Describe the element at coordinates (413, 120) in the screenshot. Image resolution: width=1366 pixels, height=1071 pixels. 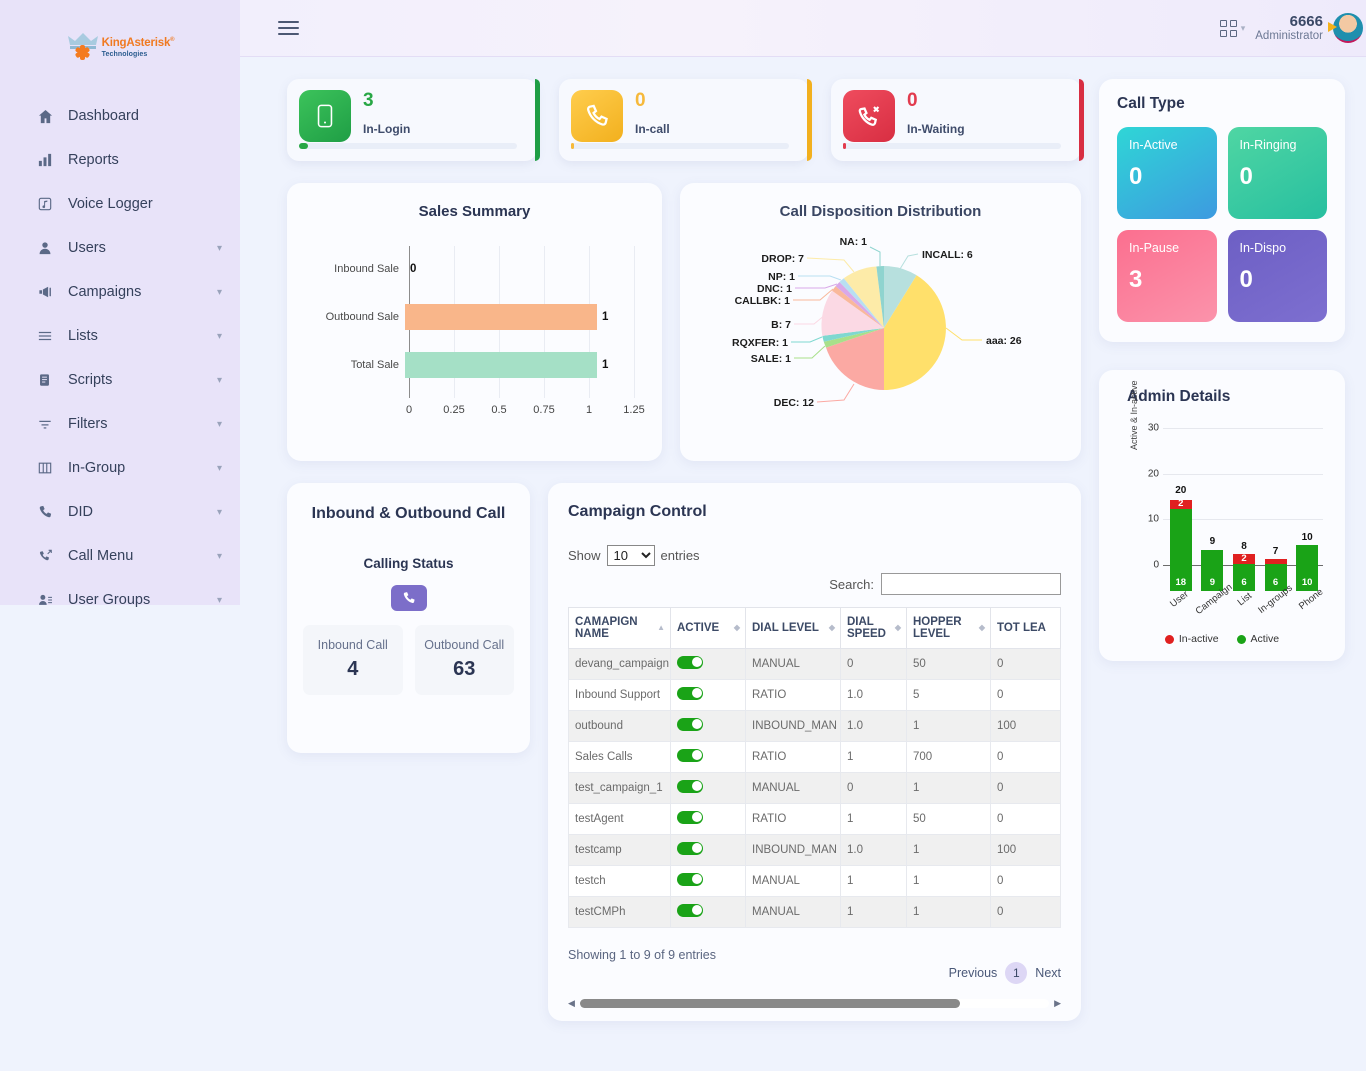
I see `stat-card-in-login: 3 In-Login` at that location.